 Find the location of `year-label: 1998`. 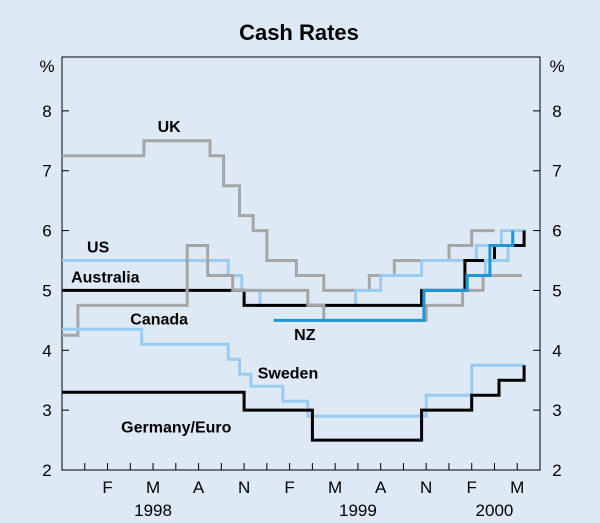

year-label: 1998 is located at coordinates (153, 510).